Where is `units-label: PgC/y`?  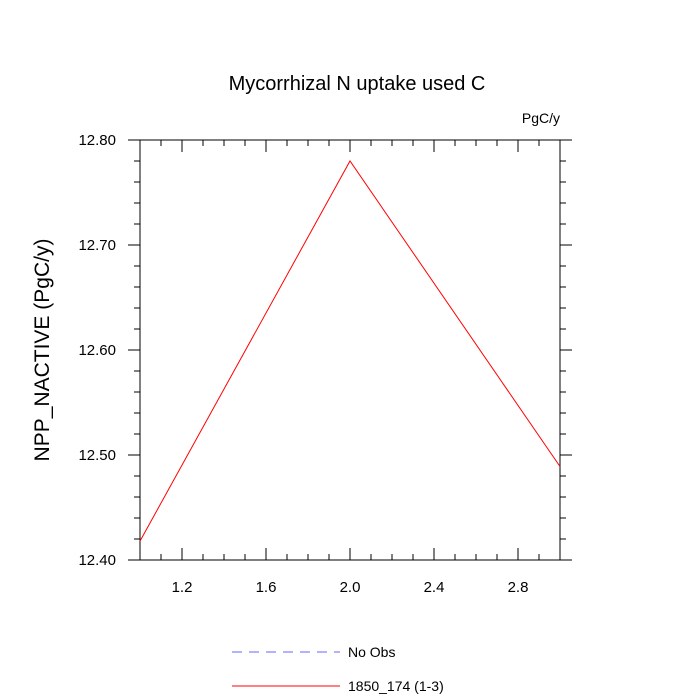
units-label: PgC/y is located at coordinates (541, 118).